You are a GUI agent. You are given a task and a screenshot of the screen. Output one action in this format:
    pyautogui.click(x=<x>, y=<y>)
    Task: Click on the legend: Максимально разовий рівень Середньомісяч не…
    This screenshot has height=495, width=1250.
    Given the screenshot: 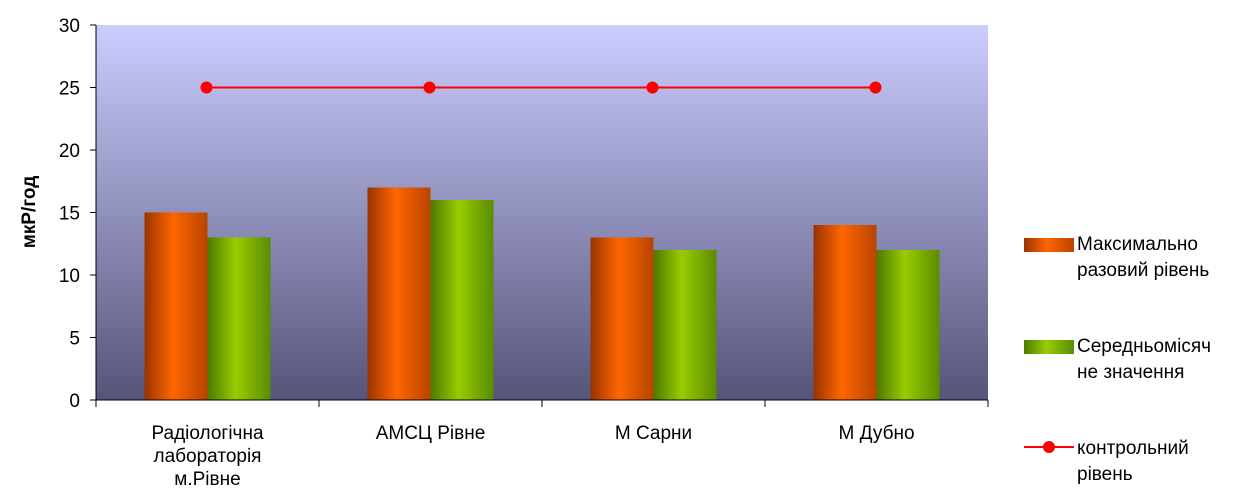 What is the action you would take?
    pyautogui.click(x=1117, y=359)
    